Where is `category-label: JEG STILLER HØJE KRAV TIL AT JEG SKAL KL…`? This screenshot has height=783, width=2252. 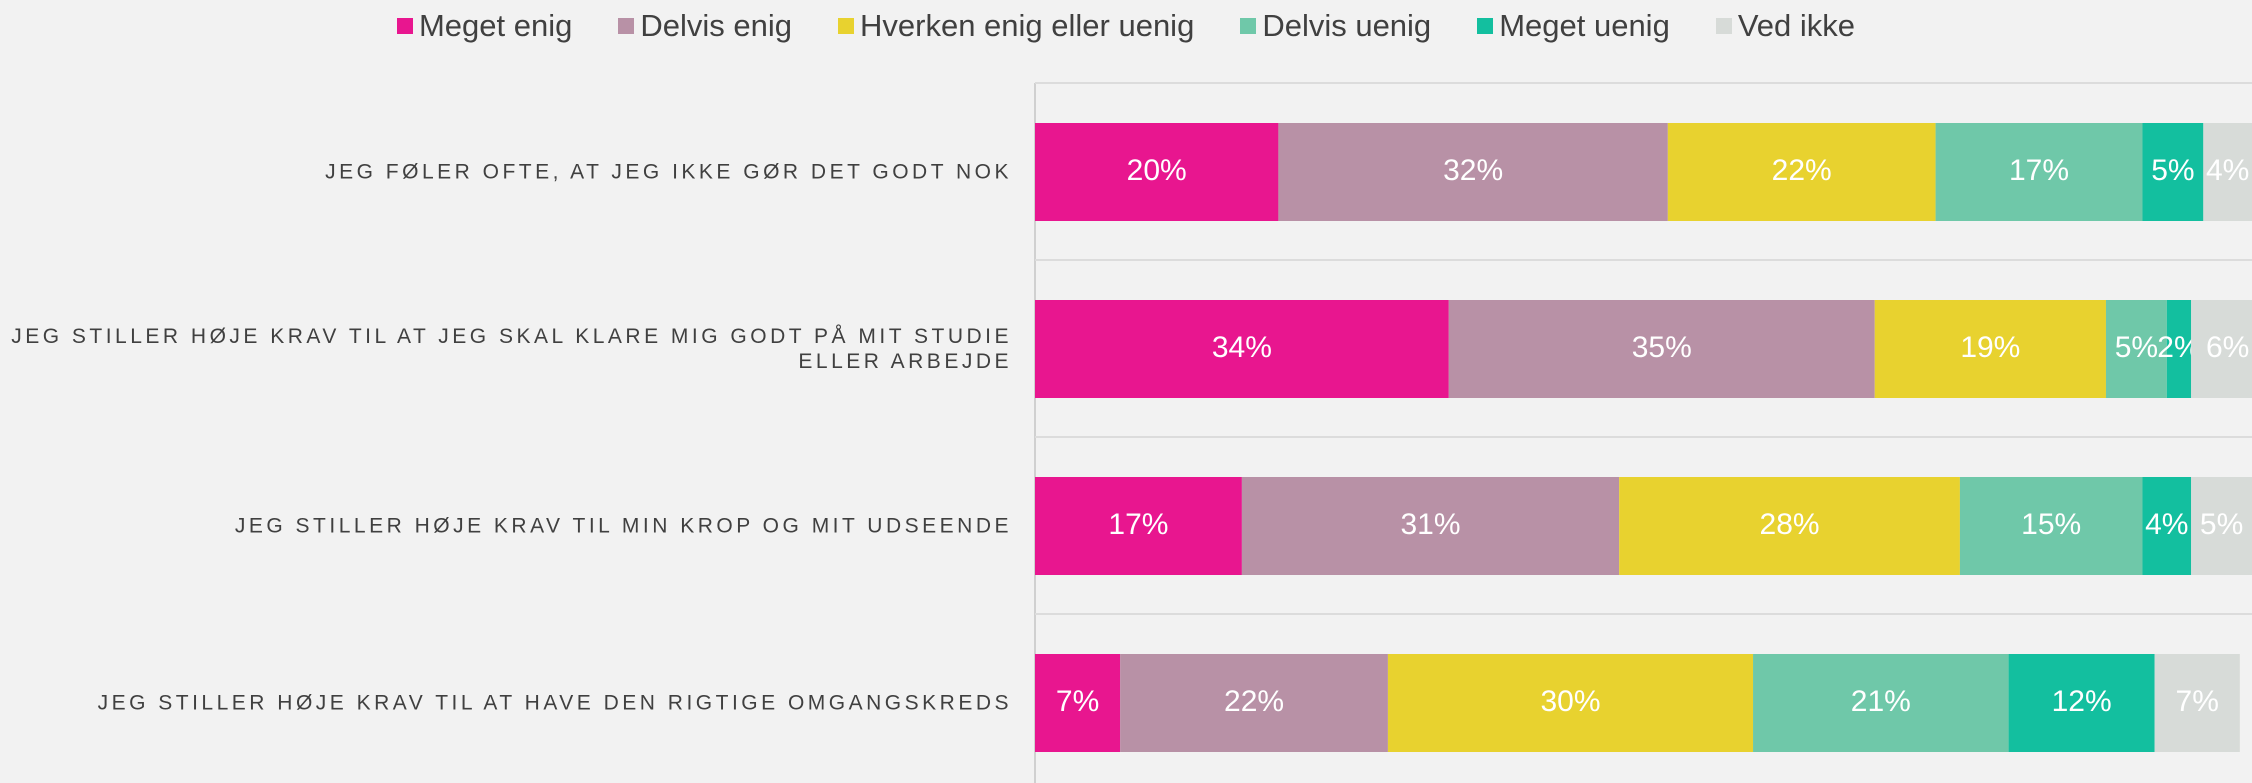 category-label: JEG STILLER HØJE KRAV TIL AT JEG SKAL KL… is located at coordinates (511, 349).